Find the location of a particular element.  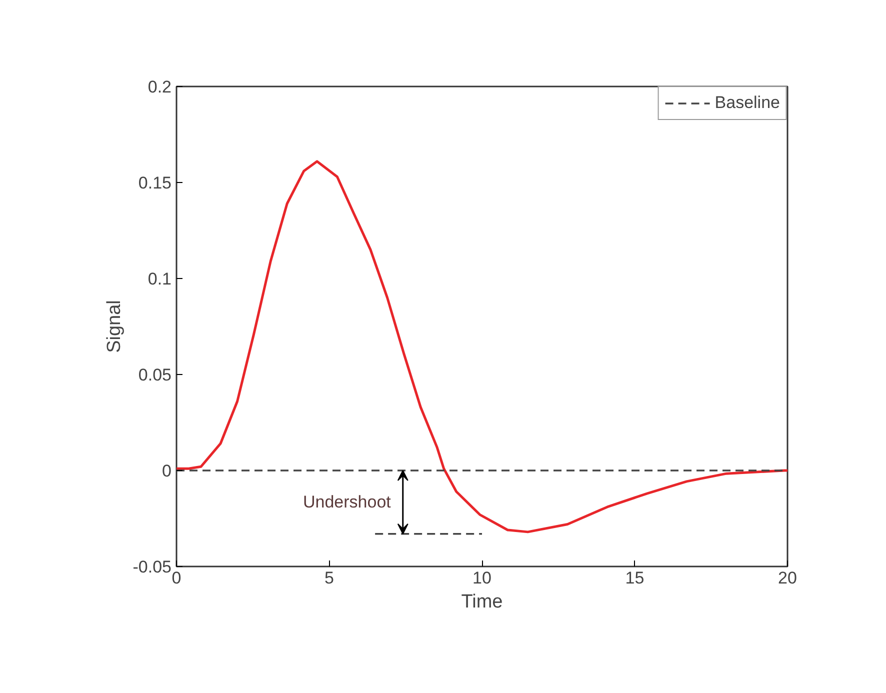

x-tick-label: 20 is located at coordinates (787, 578).